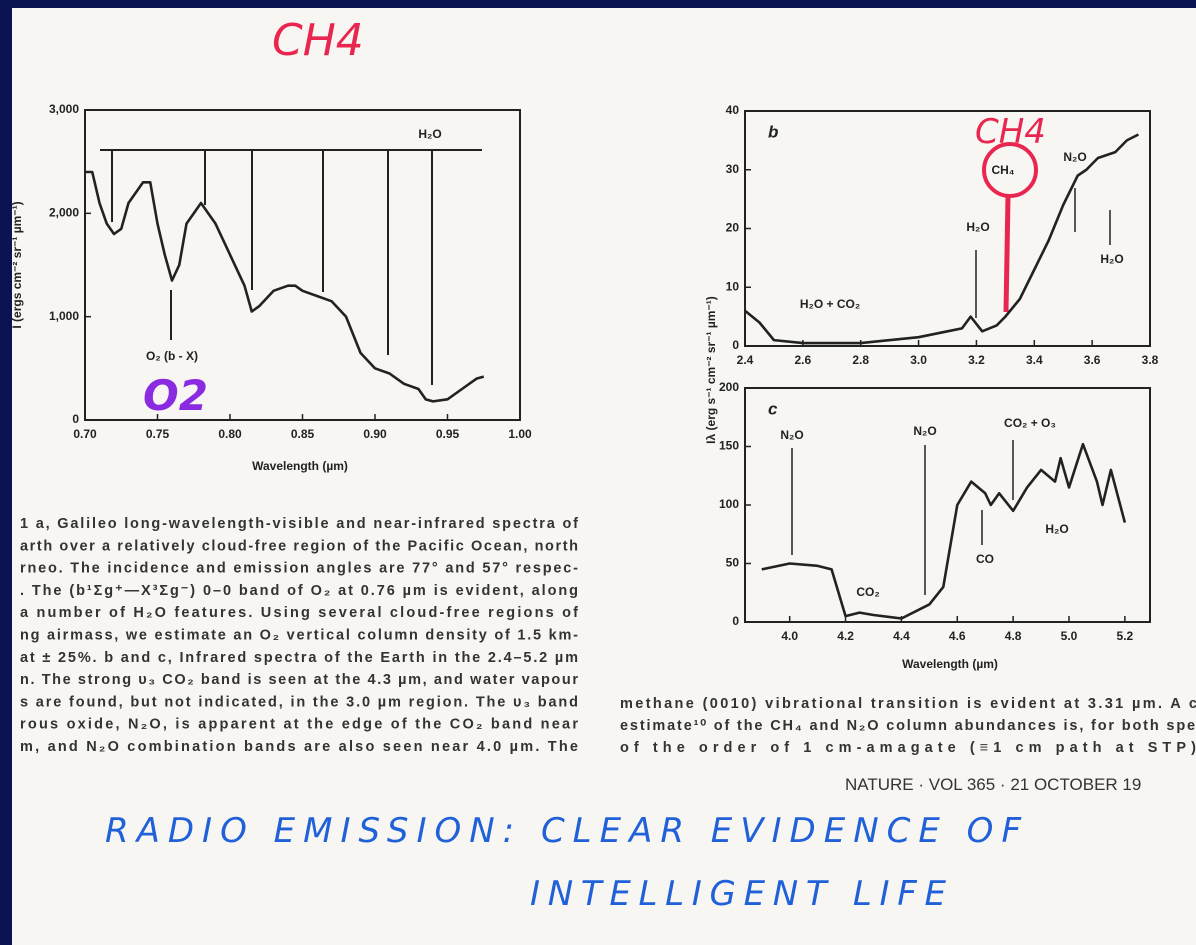  Describe the element at coordinates (773, 131) in the screenshot. I see `panel-letter: b` at that location.